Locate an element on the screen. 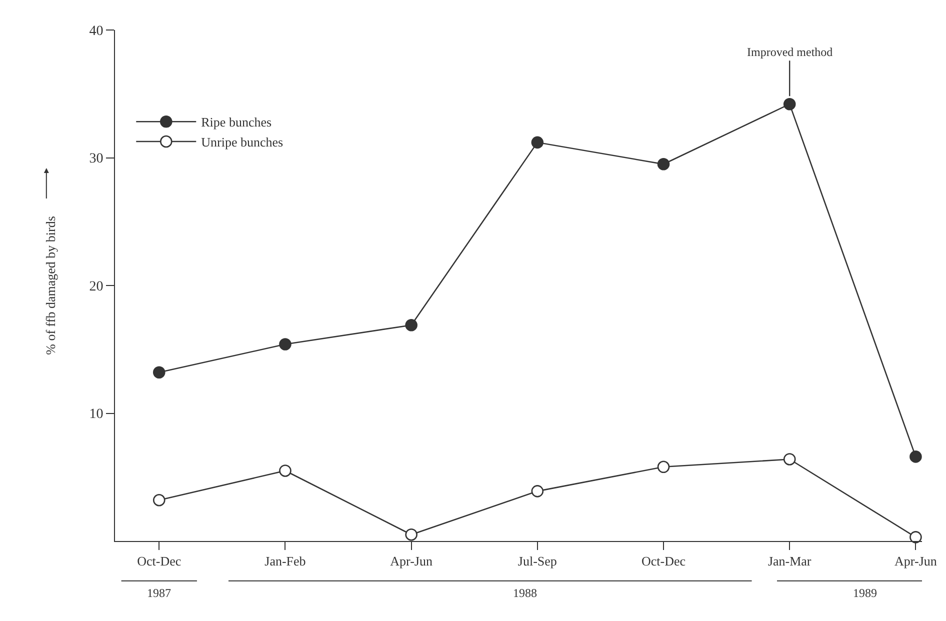  y-axis-title: % of ffb damaged by birds is located at coordinates (50, 285).